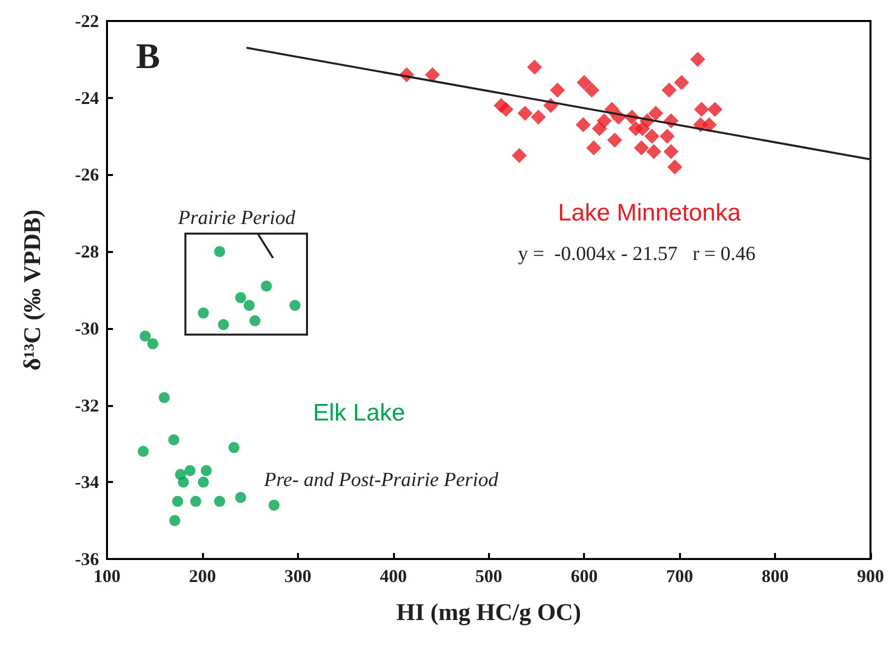 The width and height of the screenshot is (895, 647). What do you see at coordinates (381, 480) in the screenshot?
I see `annotation: Pre- and Post-Prairie Period` at bounding box center [381, 480].